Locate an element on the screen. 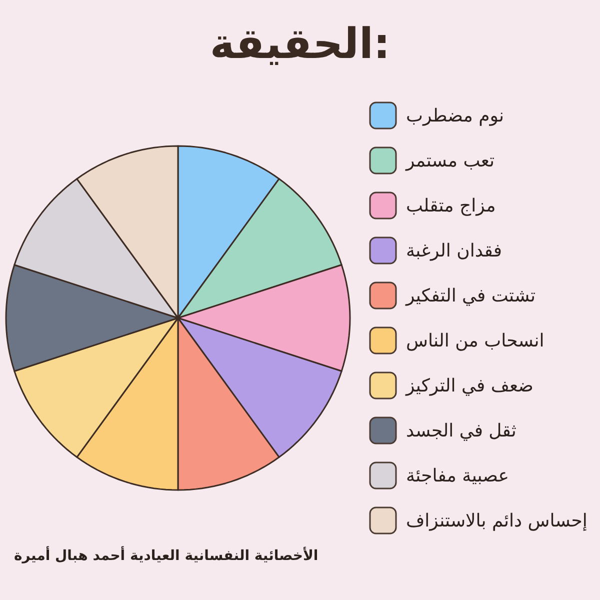  legend-label: ضعف في التركيز is located at coordinates (470, 386).